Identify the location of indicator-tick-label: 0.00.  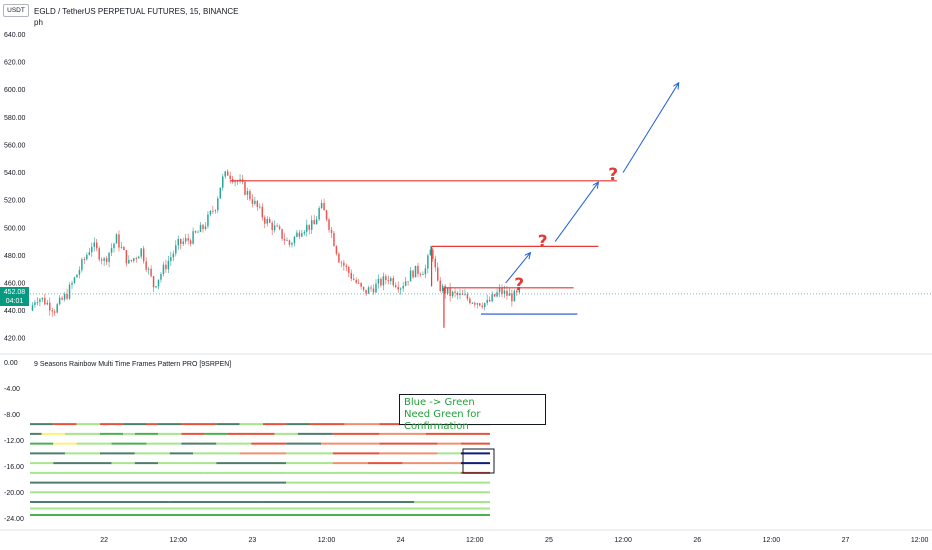
(11, 363).